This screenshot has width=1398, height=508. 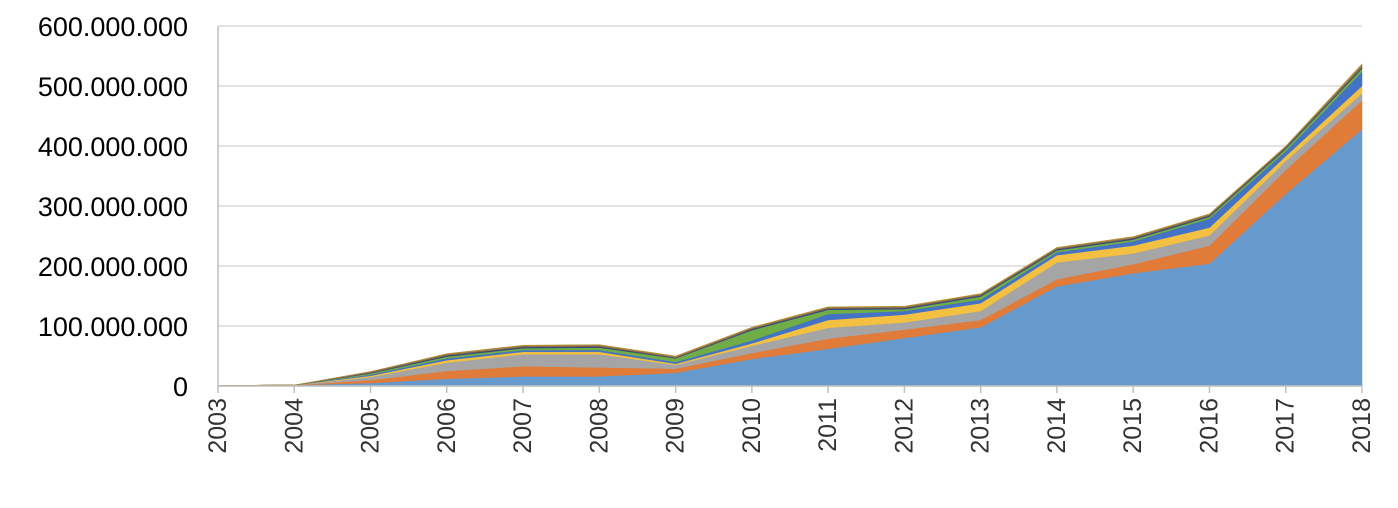 What do you see at coordinates (523, 426) in the screenshot?
I see `x-tick-label: 2007` at bounding box center [523, 426].